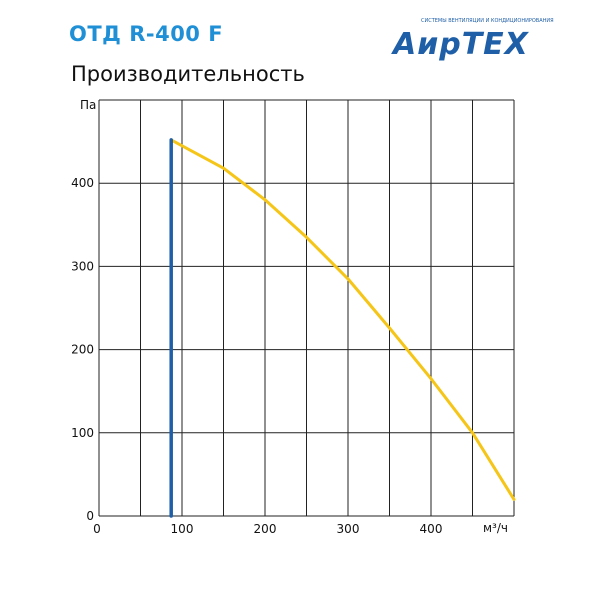 Image resolution: width=600 pixels, height=600 pixels. I want to click on y-tick-label: 300, so click(82, 266).